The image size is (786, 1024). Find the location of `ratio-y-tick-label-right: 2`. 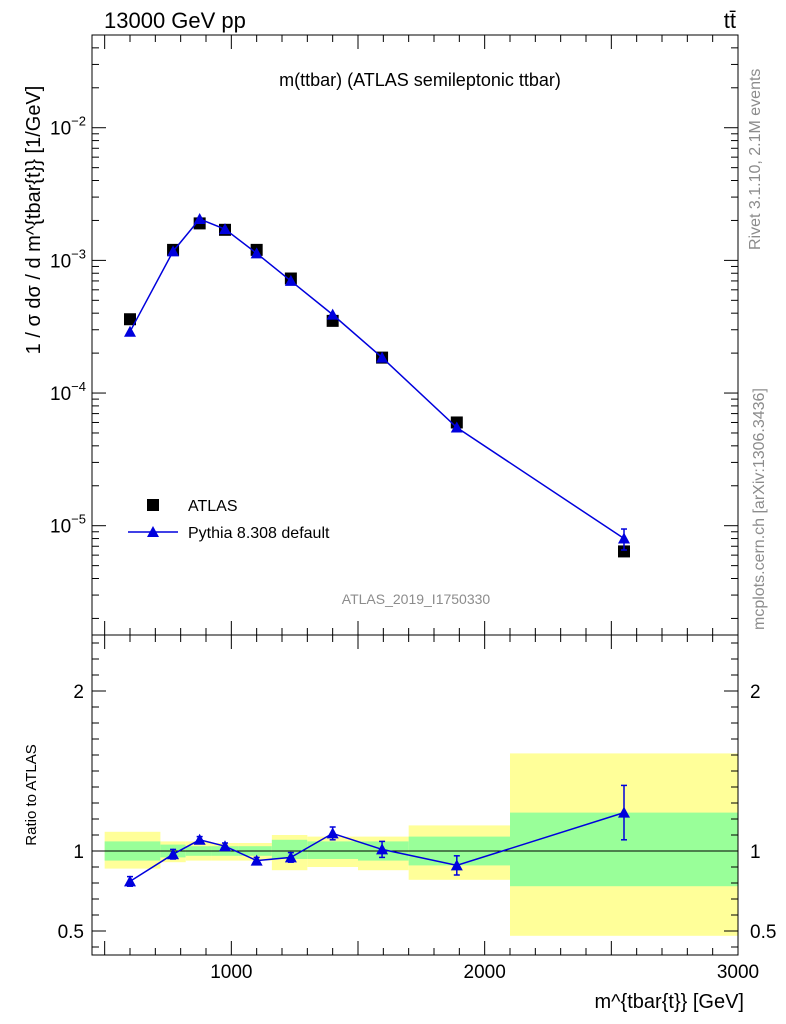

ratio-y-tick-label-right: 2 is located at coordinates (755, 692).